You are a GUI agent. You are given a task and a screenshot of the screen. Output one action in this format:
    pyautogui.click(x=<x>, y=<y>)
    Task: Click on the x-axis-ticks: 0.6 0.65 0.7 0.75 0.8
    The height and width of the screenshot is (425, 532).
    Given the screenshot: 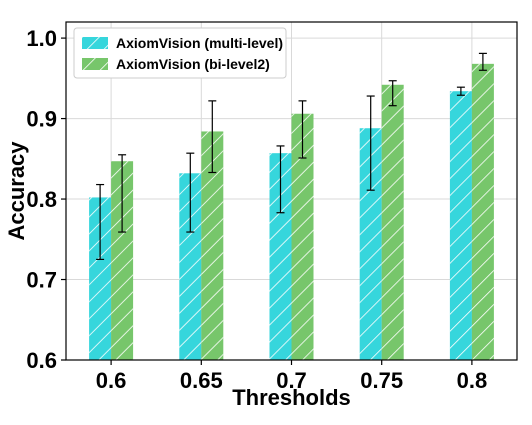 What is the action you would take?
    pyautogui.click(x=291, y=376)
    